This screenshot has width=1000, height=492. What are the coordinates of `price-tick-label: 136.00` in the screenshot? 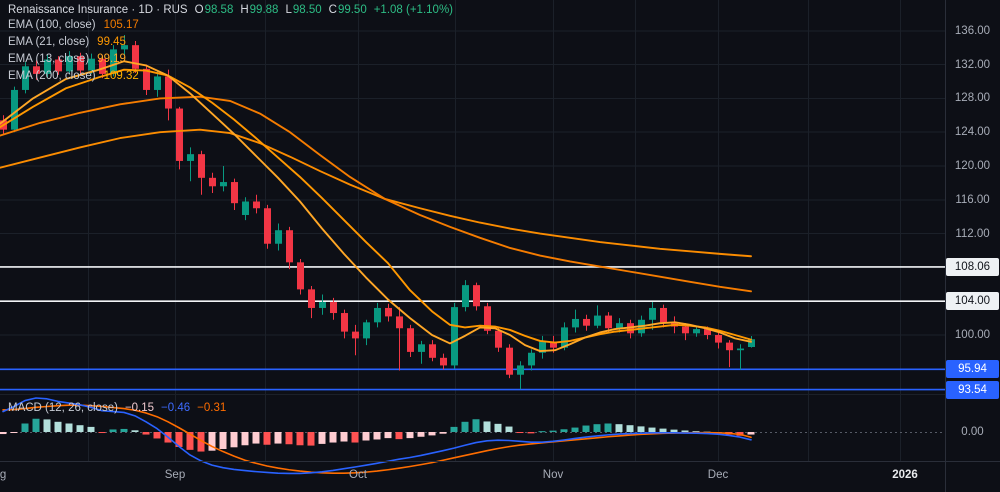 It's located at (972, 30).